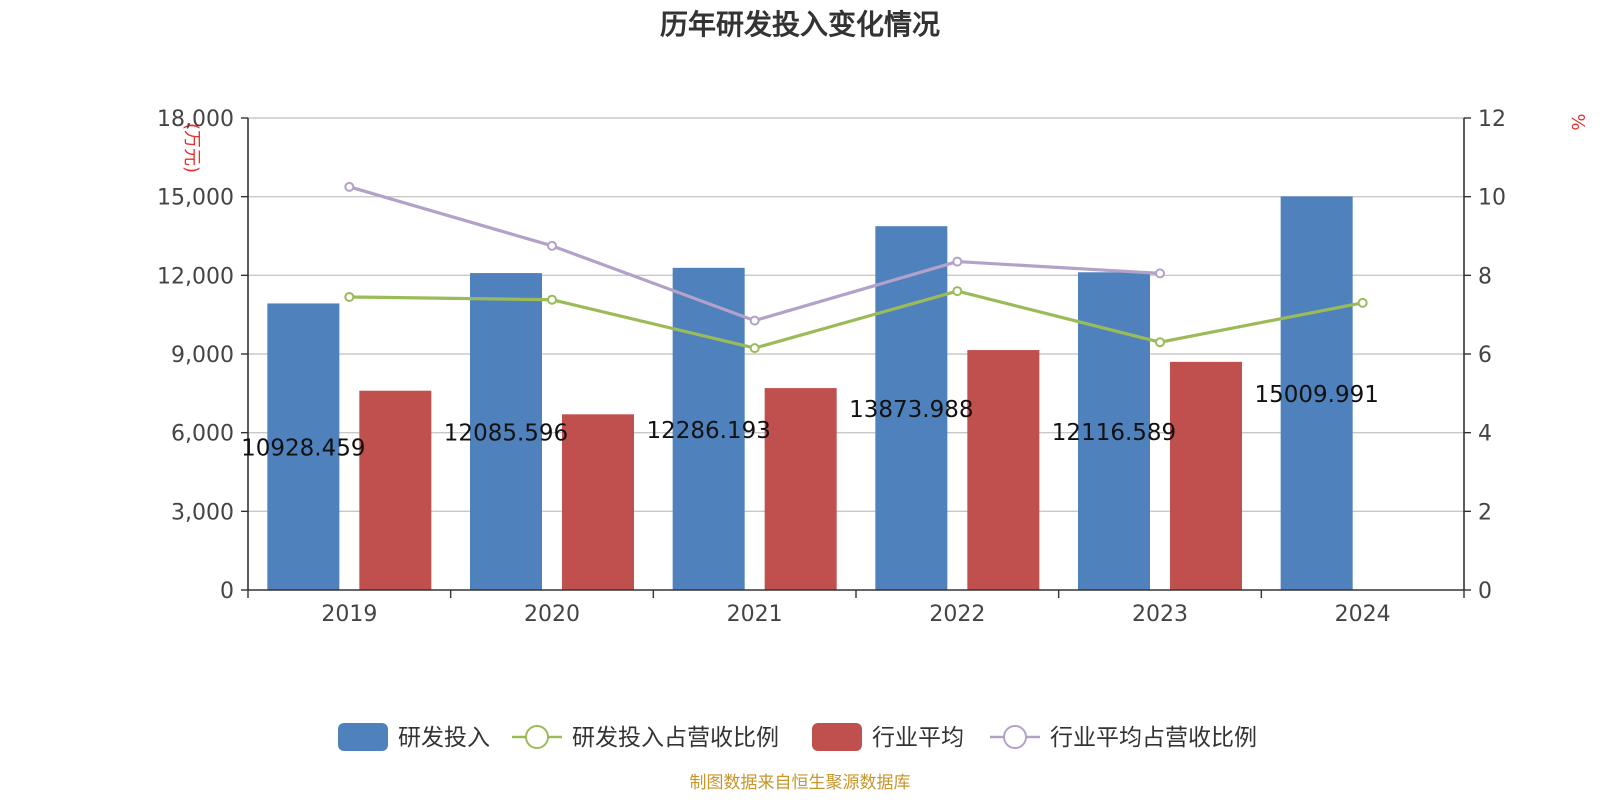  What do you see at coordinates (708, 431) in the screenshot?
I see `bar-value-label: 12286.193` at bounding box center [708, 431].